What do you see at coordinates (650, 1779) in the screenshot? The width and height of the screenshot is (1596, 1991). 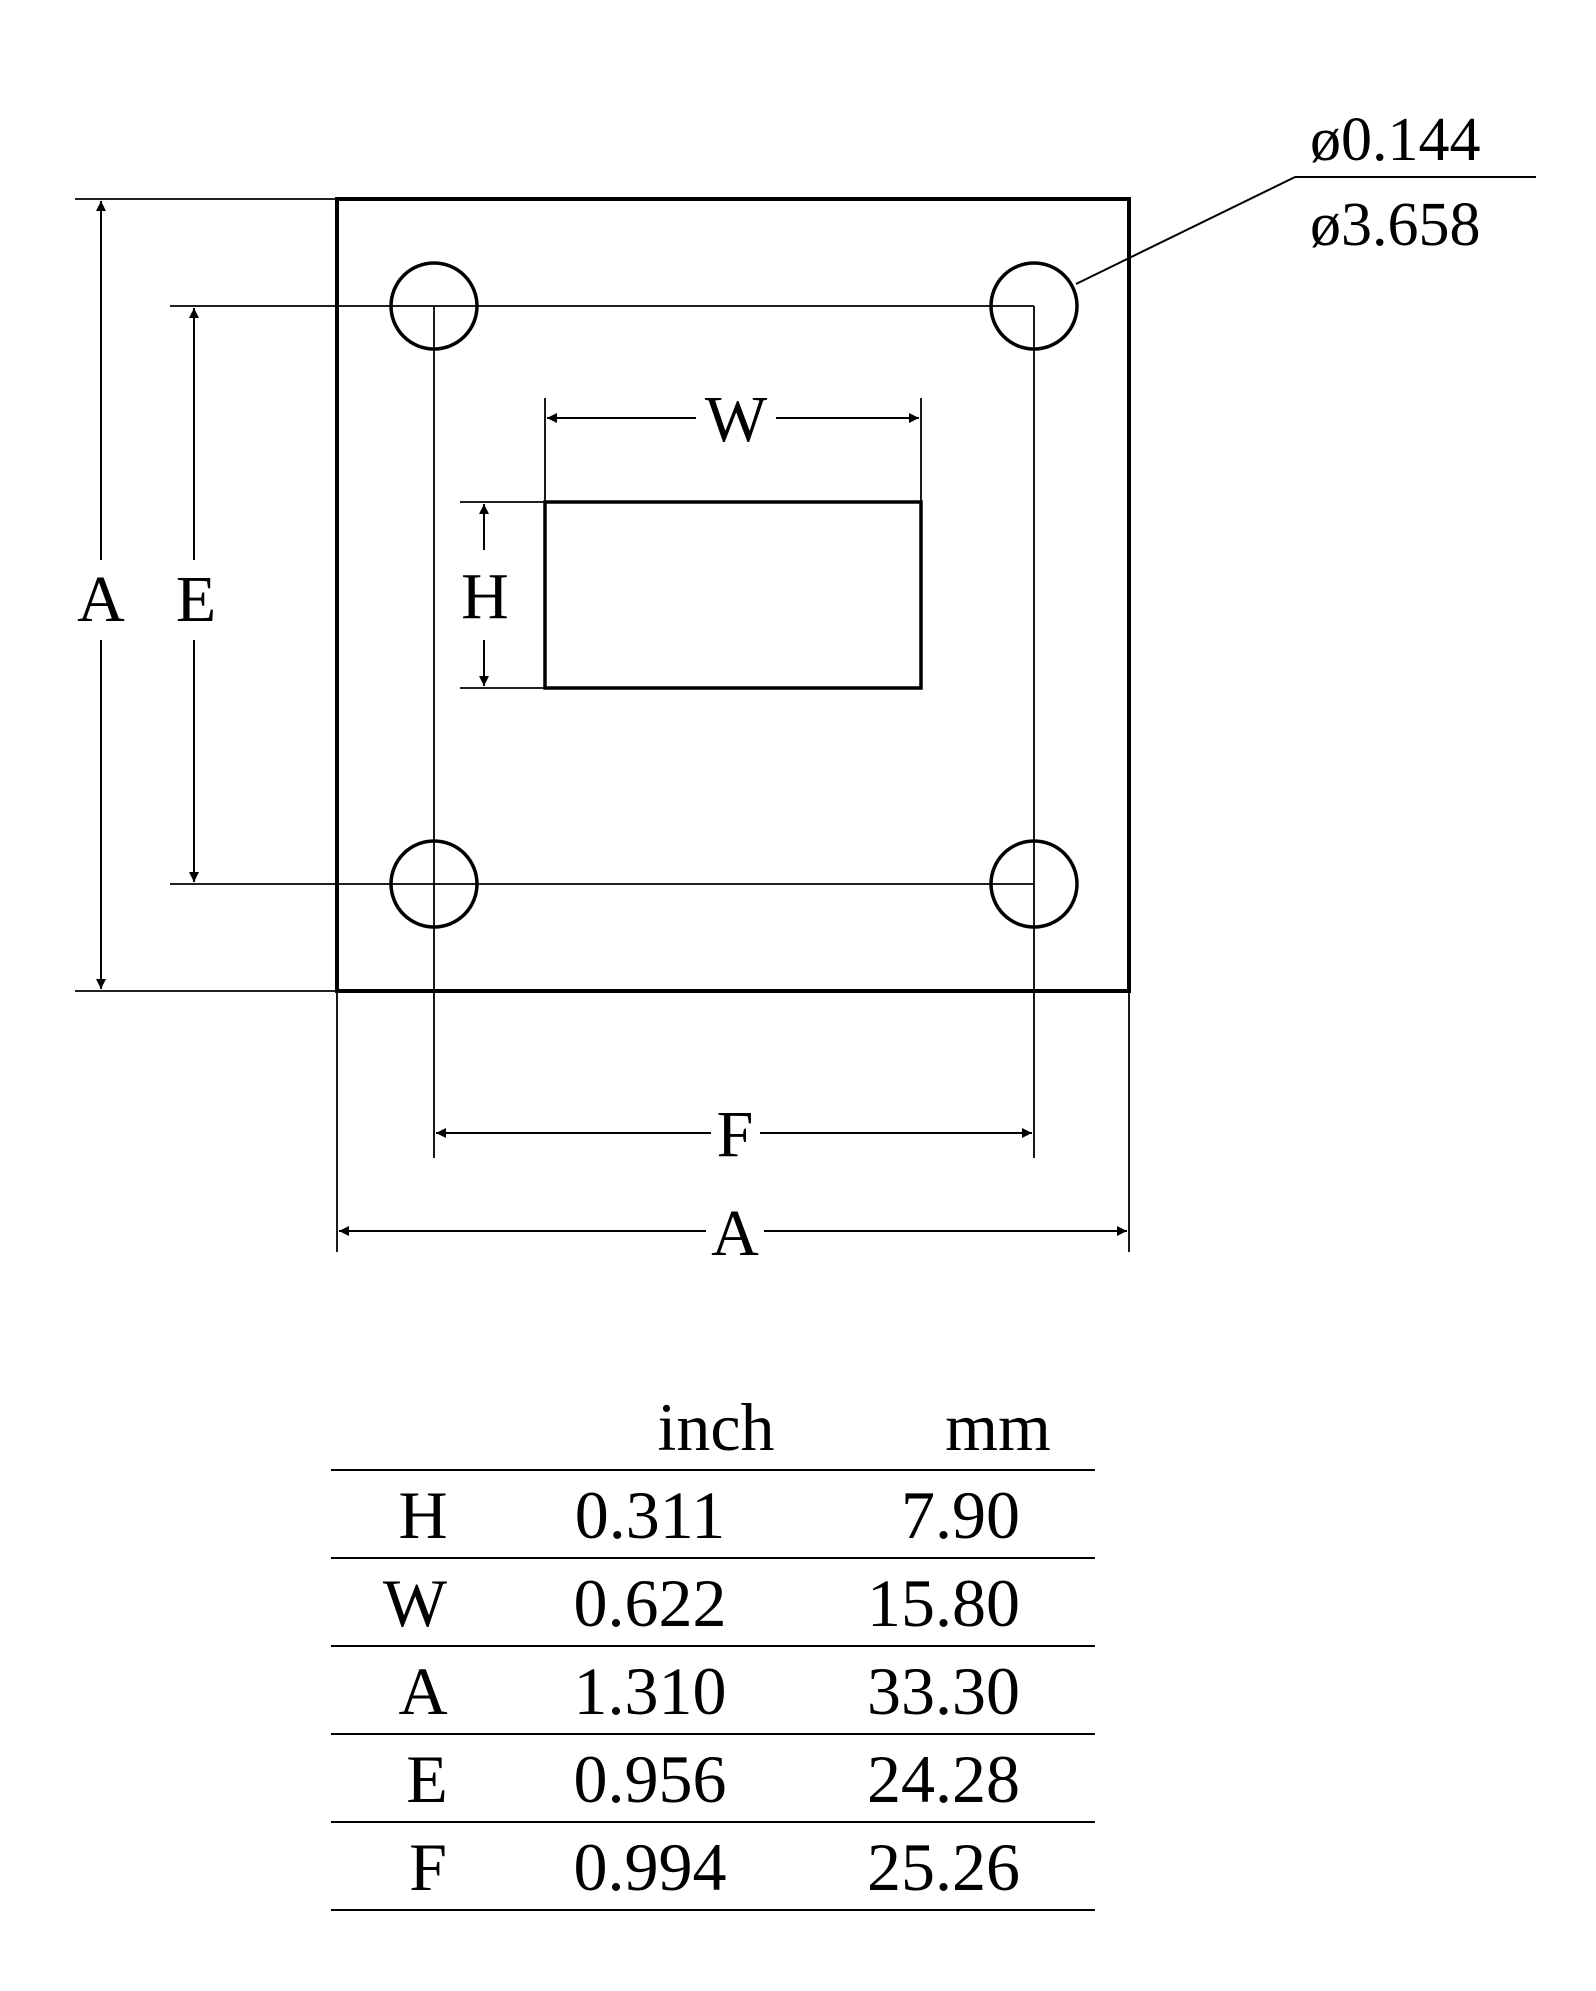 I see `row-inch: 0.956` at bounding box center [650, 1779].